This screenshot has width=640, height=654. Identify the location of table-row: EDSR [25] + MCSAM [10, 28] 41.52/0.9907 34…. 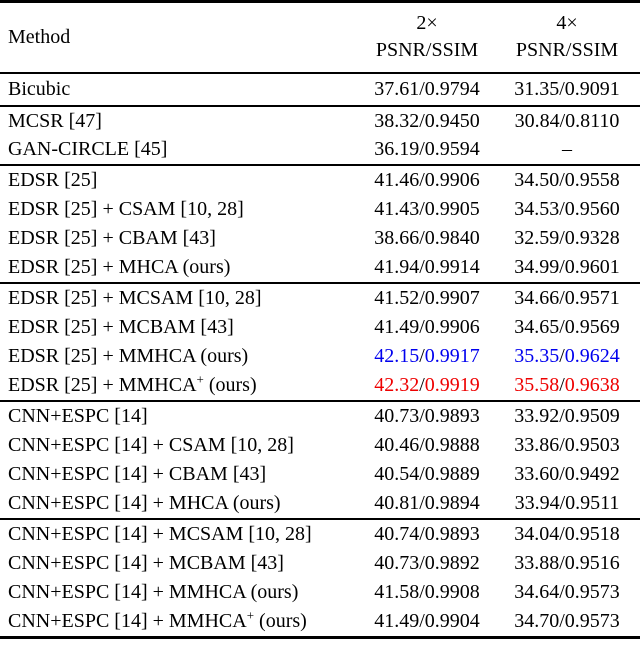
(320, 298).